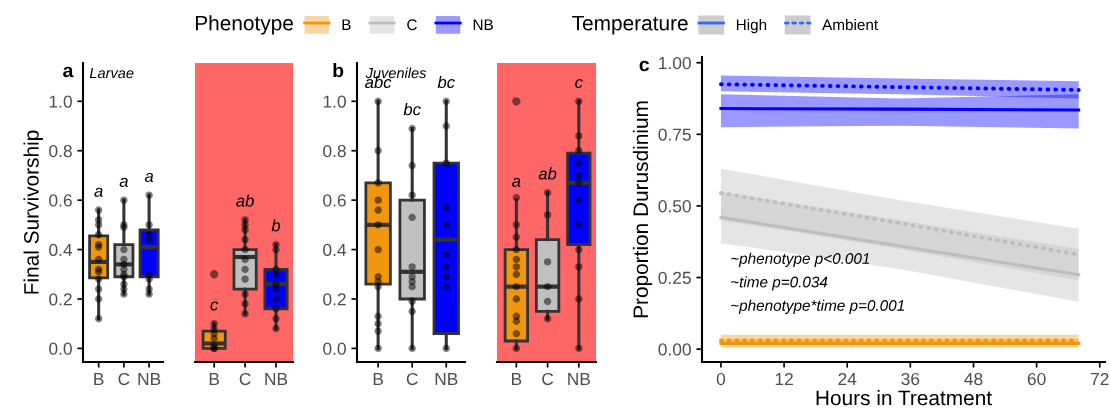 The width and height of the screenshot is (1110, 415). Describe the element at coordinates (674, 349) in the screenshot. I see `y-tick-label: 0.00` at that location.